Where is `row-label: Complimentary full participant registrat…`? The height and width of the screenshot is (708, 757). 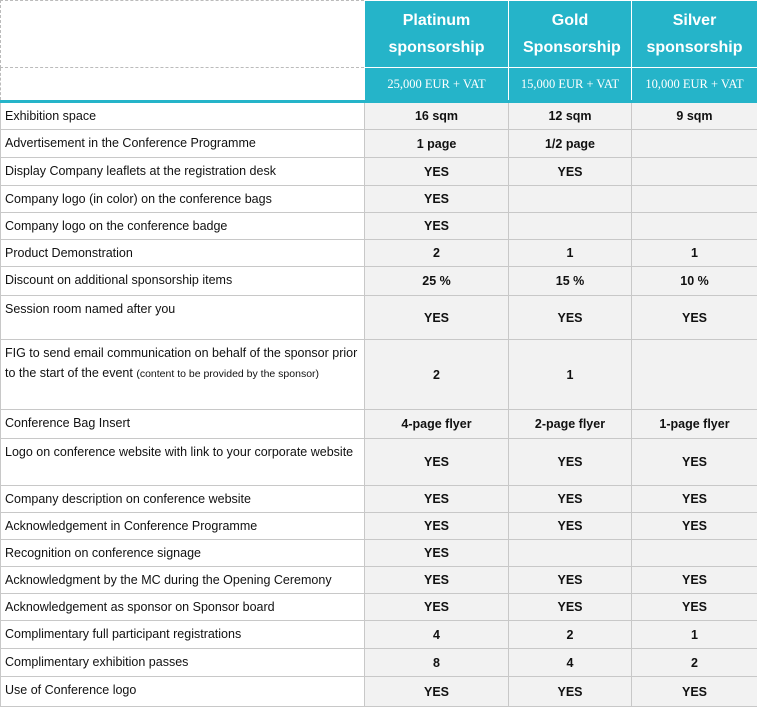
row-label: Complimentary full participant registrat… is located at coordinates (182, 634).